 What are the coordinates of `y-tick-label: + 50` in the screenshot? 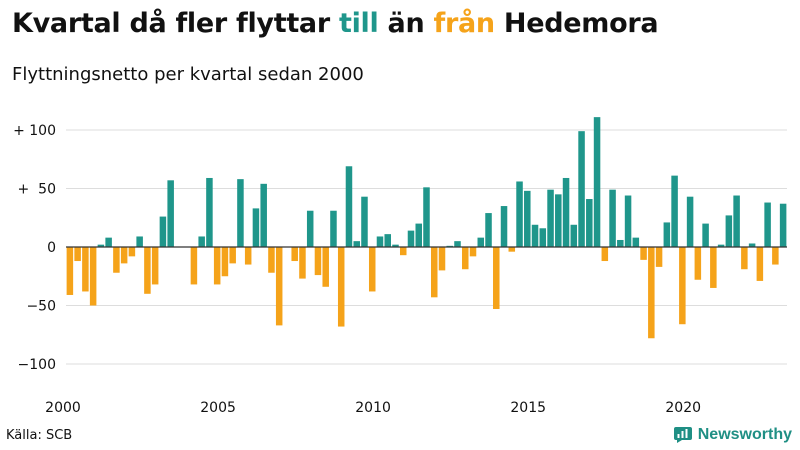 It's located at (37, 190).